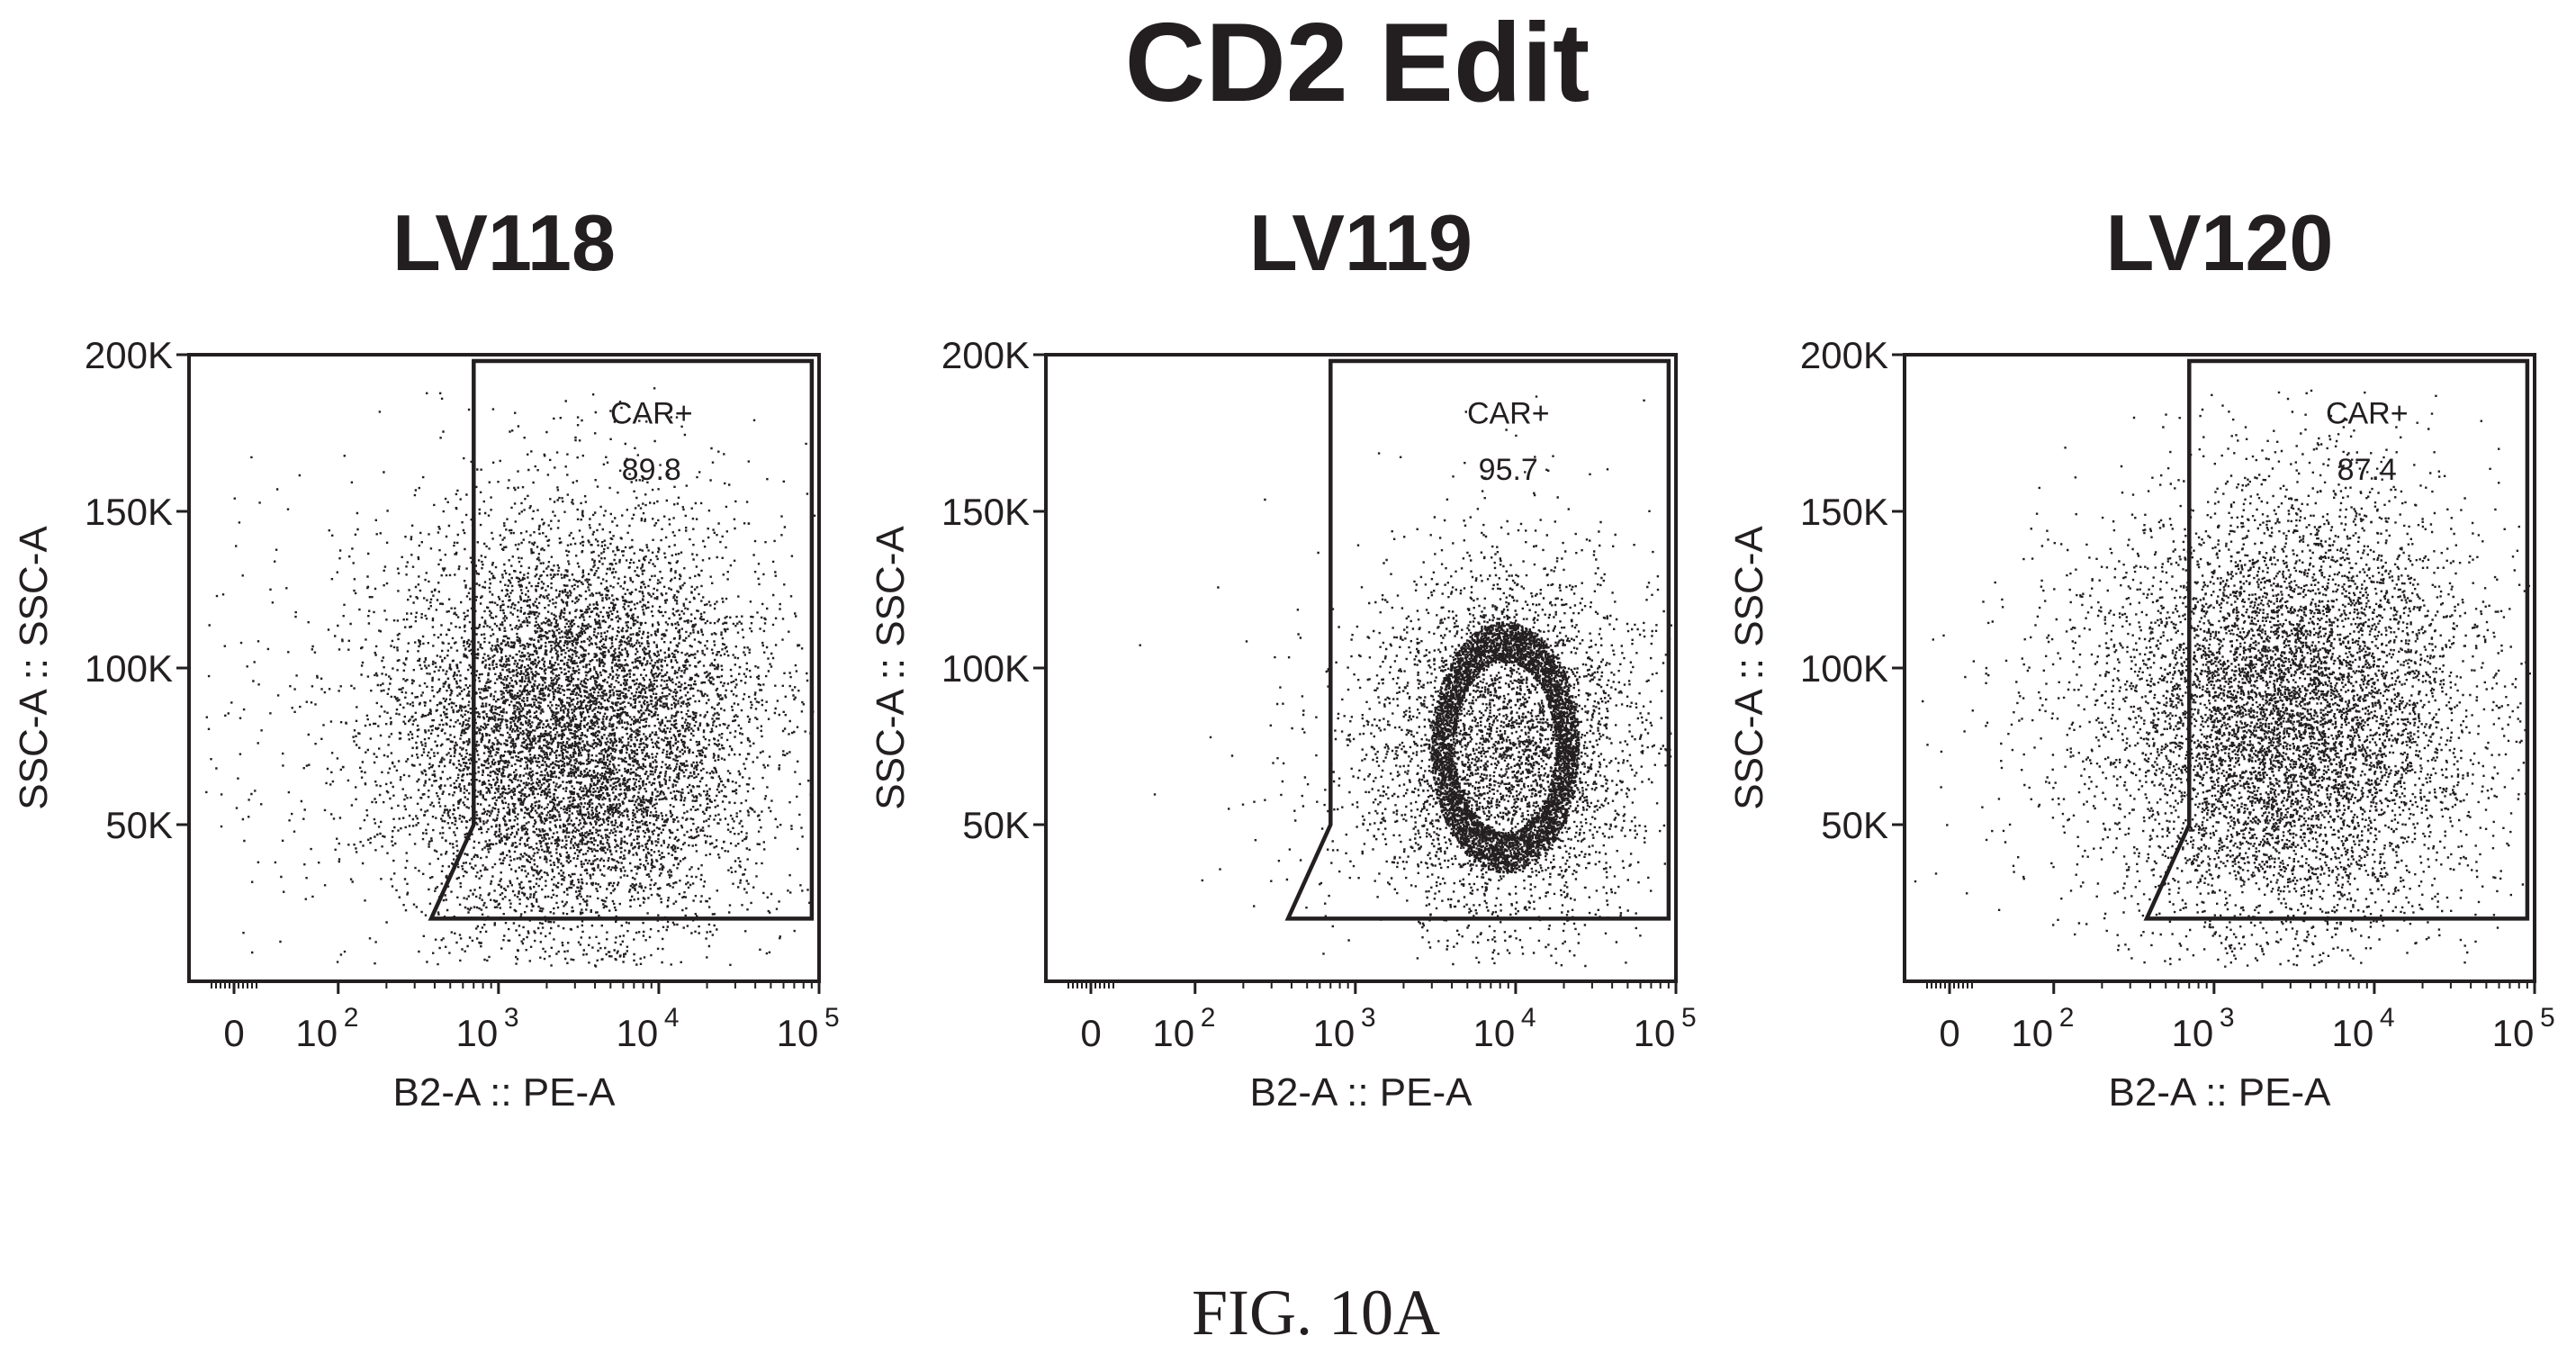  Describe the element at coordinates (1316, 1313) in the screenshot. I see `figure-caption: FIG. 10A` at that location.